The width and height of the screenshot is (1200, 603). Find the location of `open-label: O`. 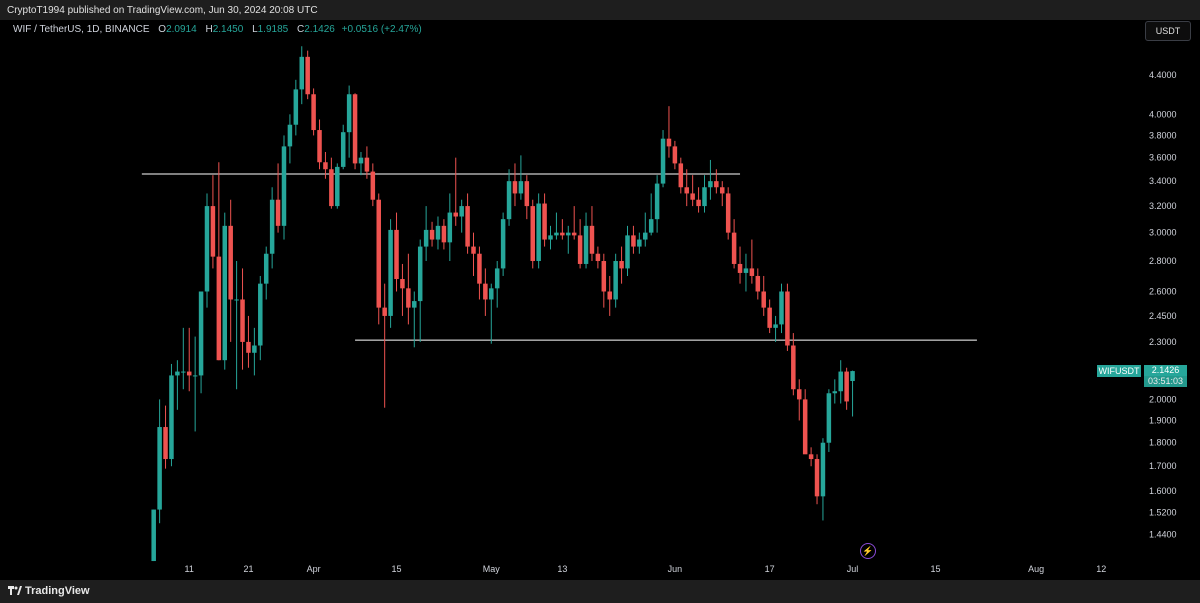

open-label: O is located at coordinates (162, 29).